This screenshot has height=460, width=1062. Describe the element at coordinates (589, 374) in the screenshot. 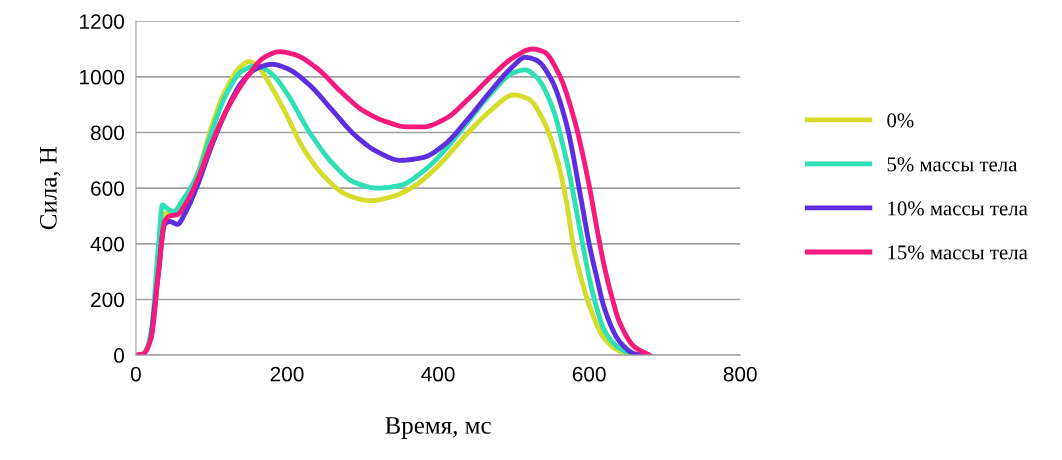

I see `x-tick-label: 600` at that location.